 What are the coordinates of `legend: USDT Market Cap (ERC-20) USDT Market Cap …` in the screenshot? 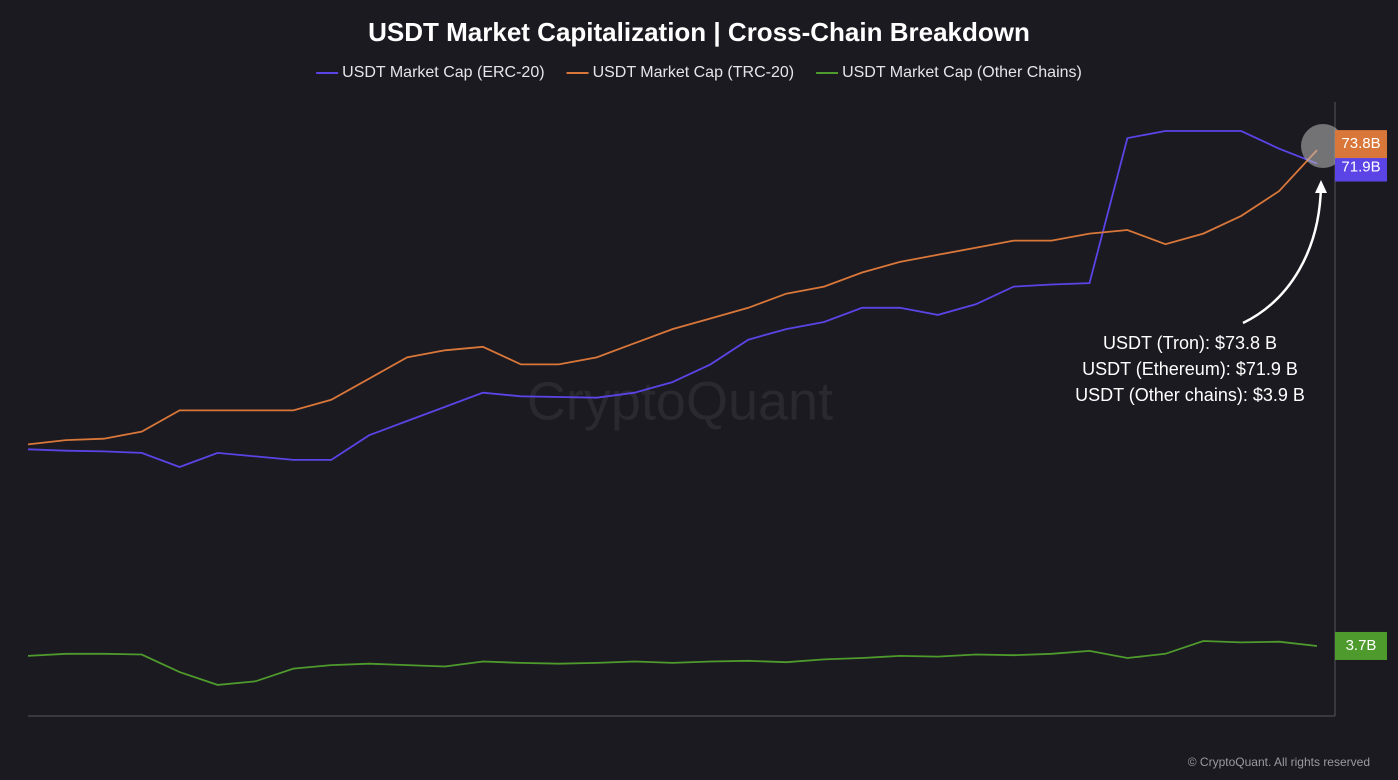 It's located at (699, 72).